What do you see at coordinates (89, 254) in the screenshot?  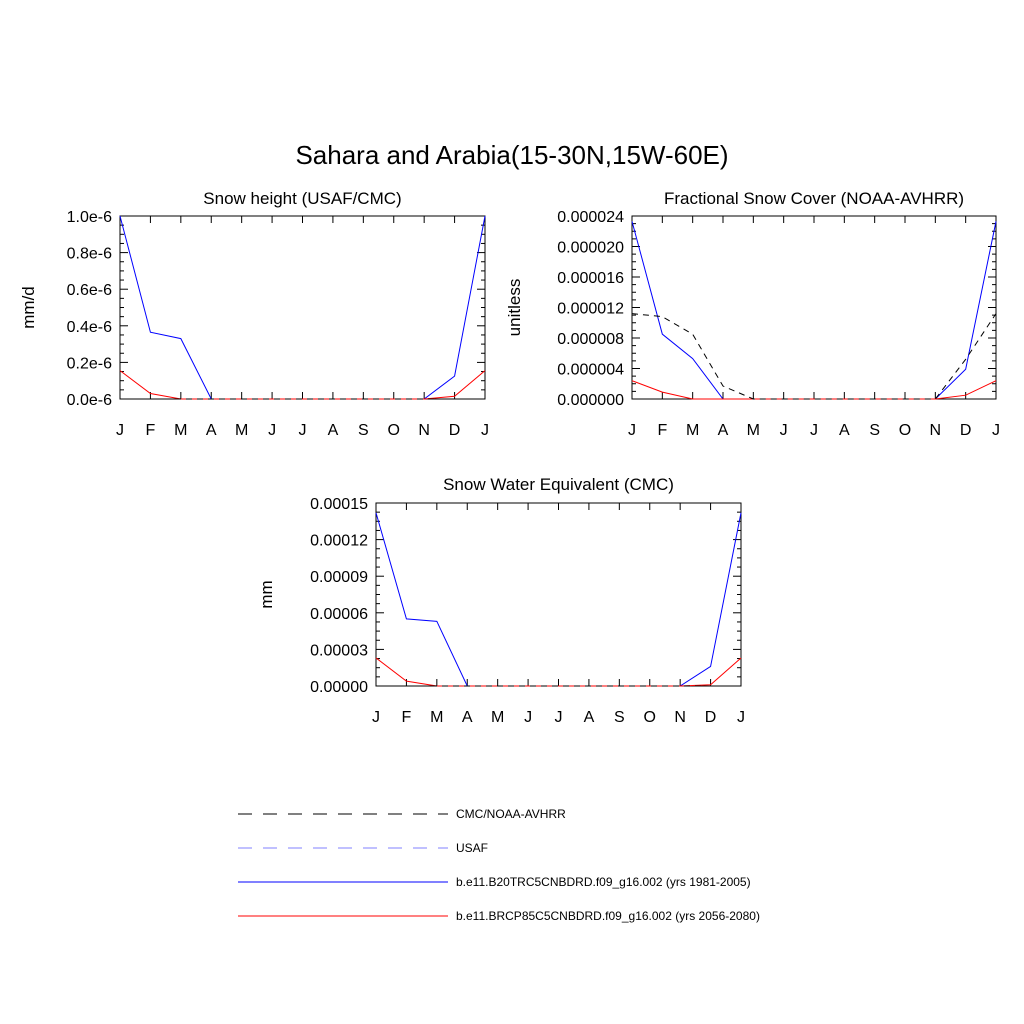 I see `y-tick-label: 0.8e-6` at bounding box center [89, 254].